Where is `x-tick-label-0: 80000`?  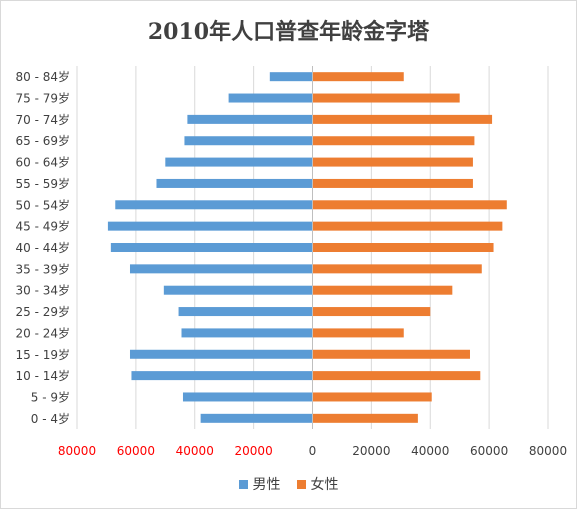 x-tick-label-0: 80000 is located at coordinates (77, 451).